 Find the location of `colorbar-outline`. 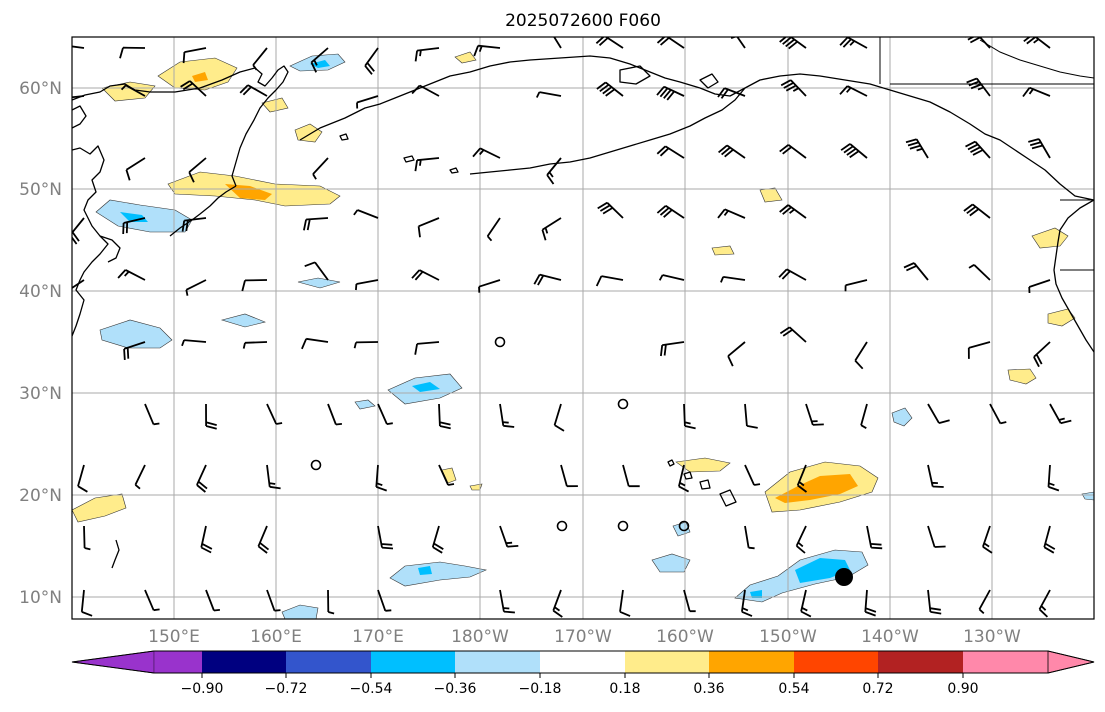

colorbar-outline is located at coordinates (583, 662).